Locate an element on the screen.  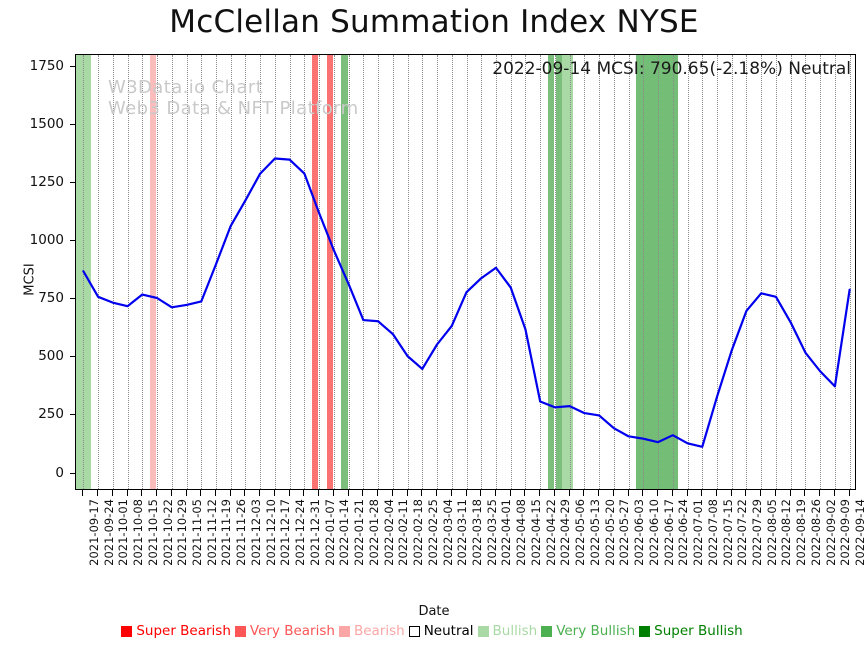
legend-item-super-bullish: Super Bullish is located at coordinates (693, 631).